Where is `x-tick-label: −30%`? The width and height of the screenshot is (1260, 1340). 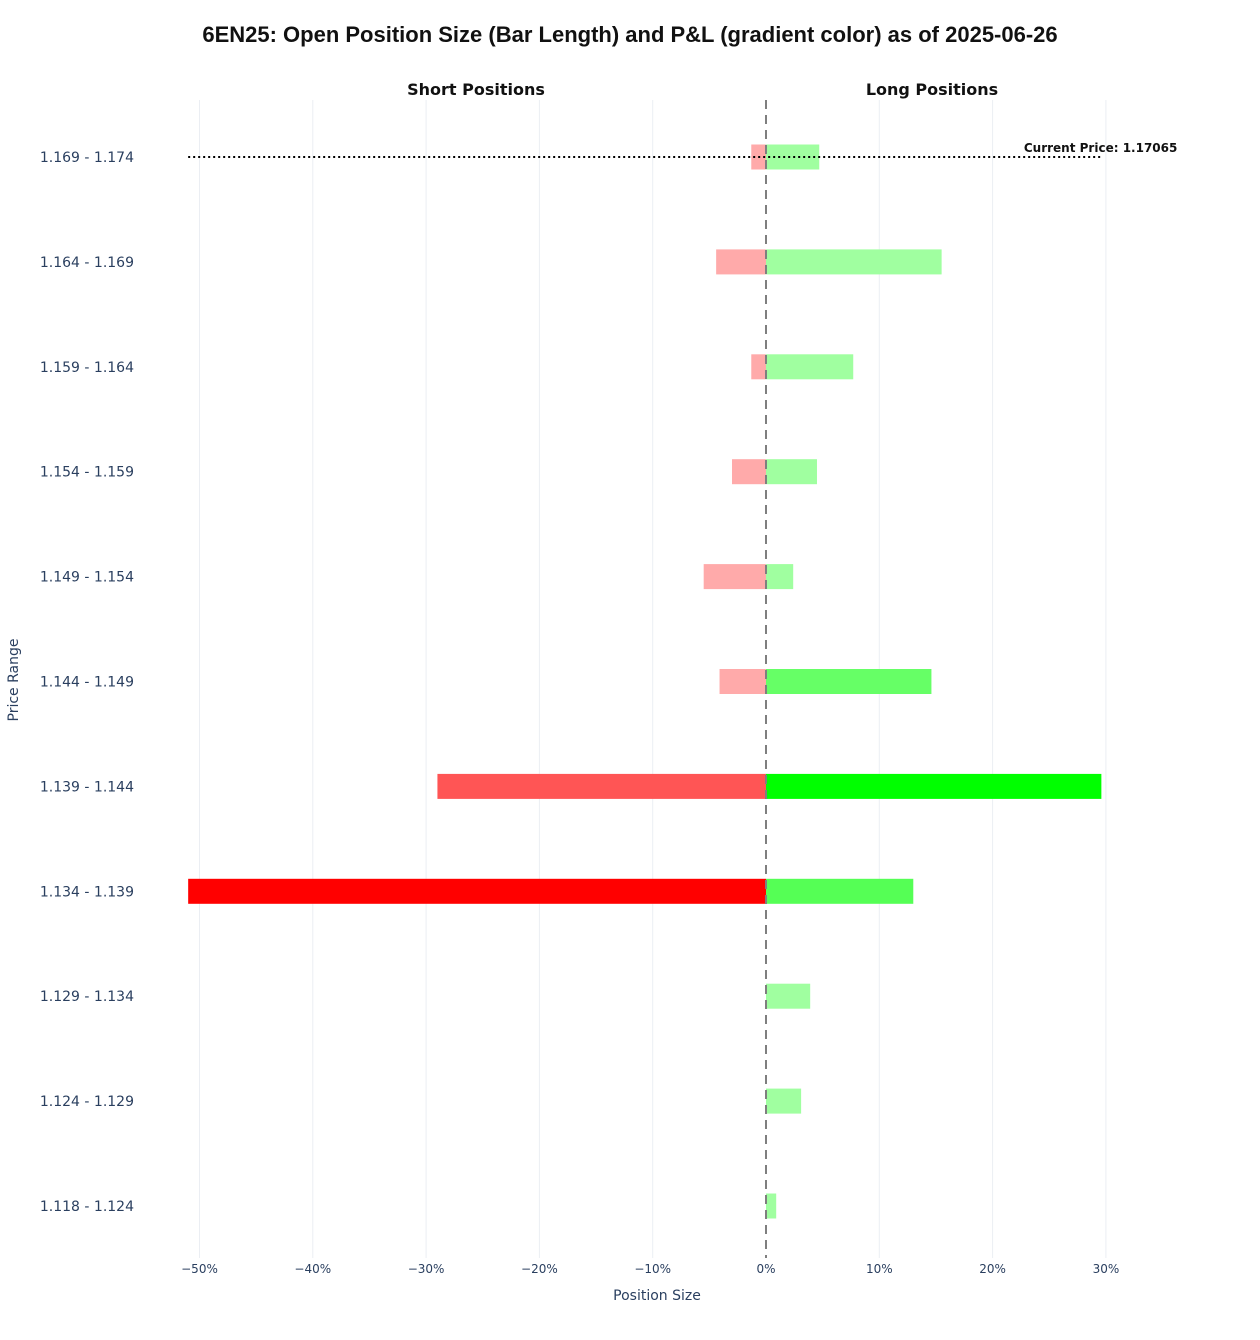
x-tick-label: −30% is located at coordinates (426, 1269).